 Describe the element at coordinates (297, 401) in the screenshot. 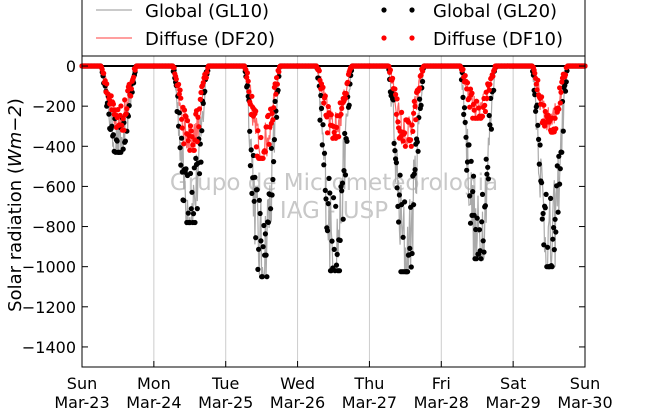

I see `x-tick-date: Mar-26` at that location.